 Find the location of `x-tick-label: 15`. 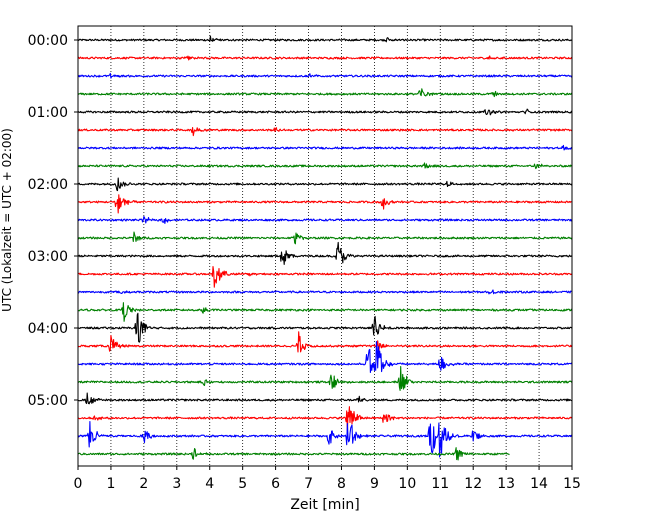

x-tick-label: 15 is located at coordinates (572, 484).